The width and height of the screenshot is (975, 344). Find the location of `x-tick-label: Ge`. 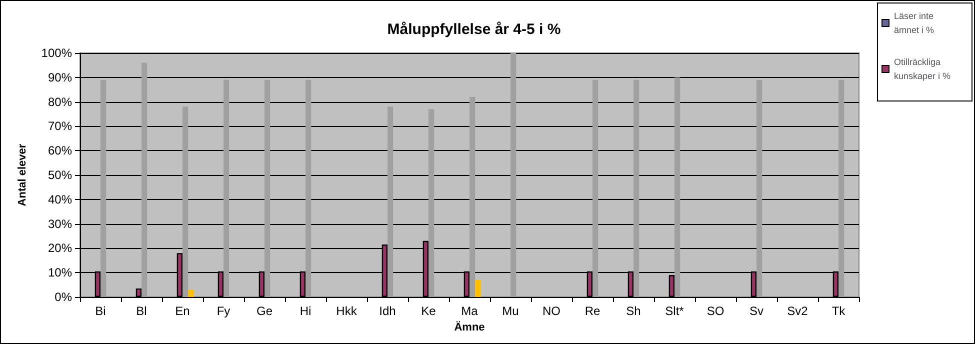

x-tick-label: Ge is located at coordinates (264, 311).